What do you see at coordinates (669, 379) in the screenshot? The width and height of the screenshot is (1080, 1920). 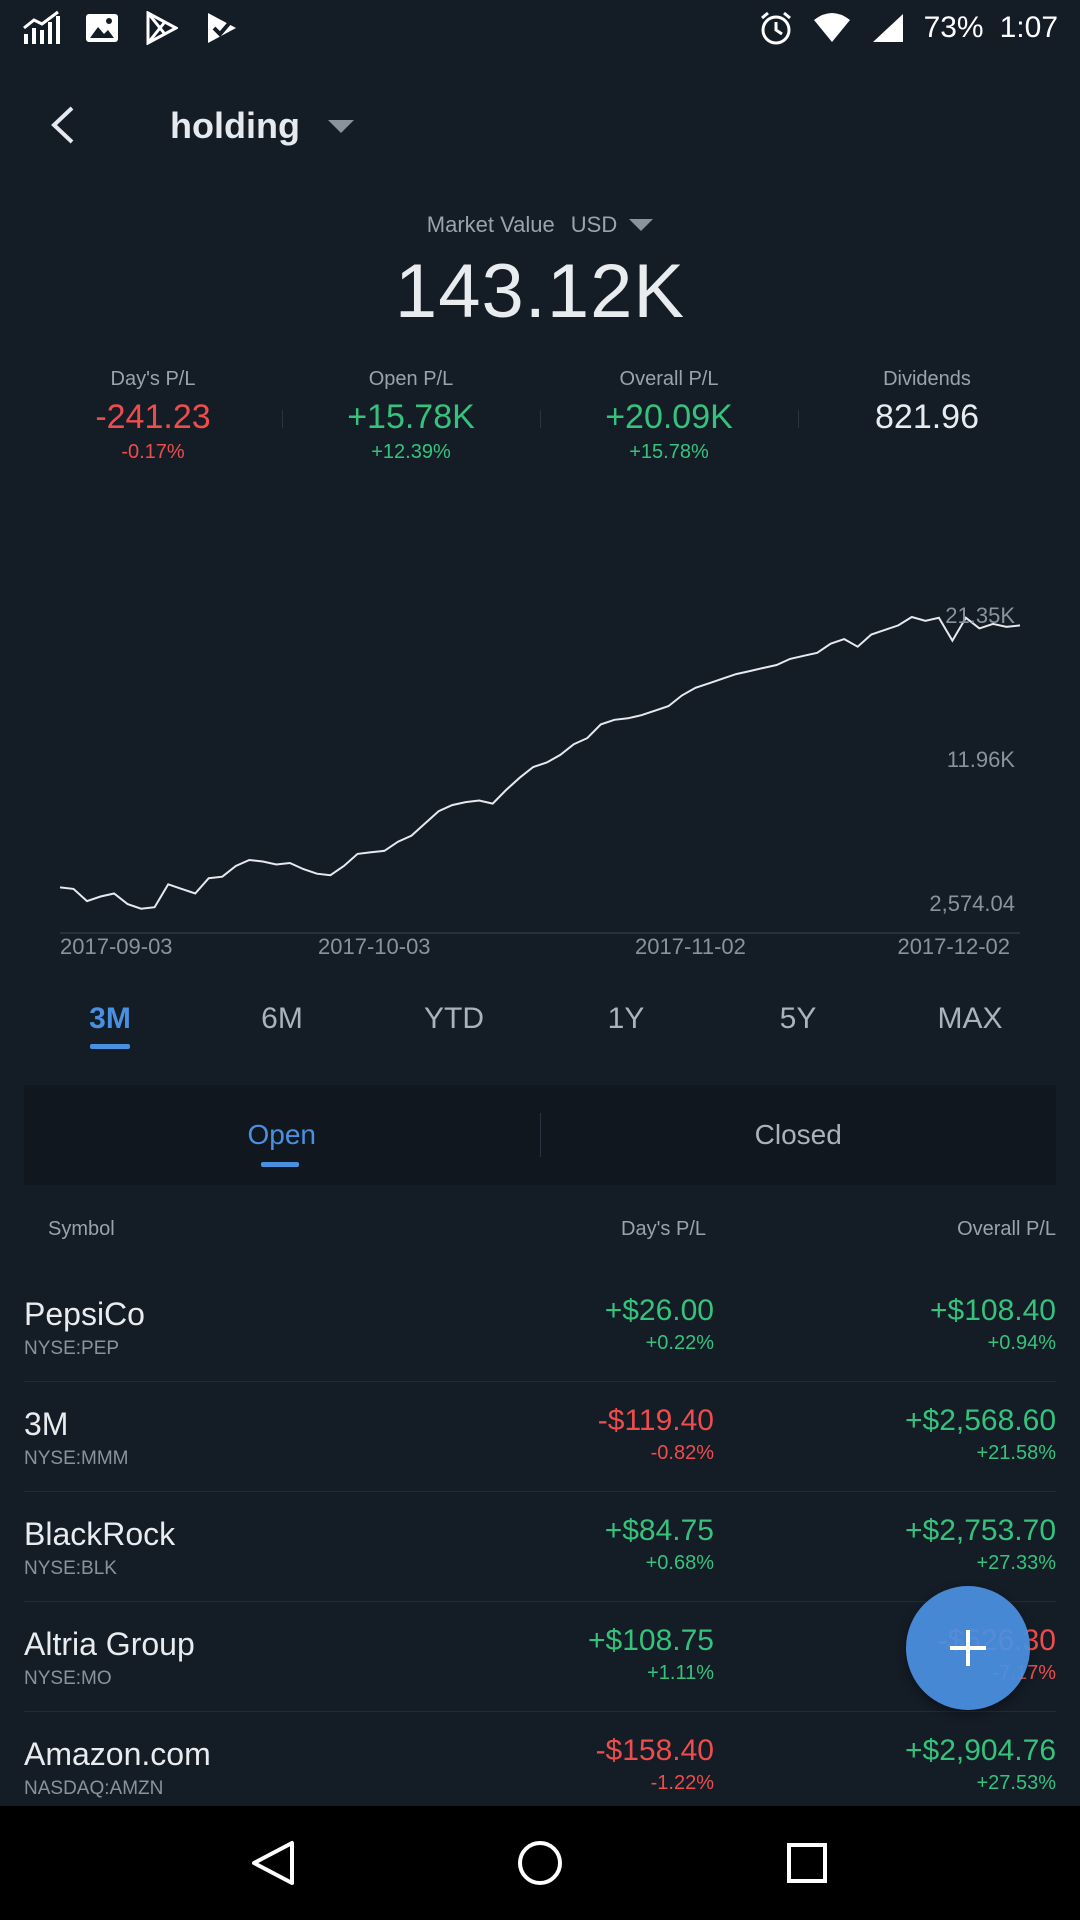 I see `stat-label: Overall P/L` at bounding box center [669, 379].